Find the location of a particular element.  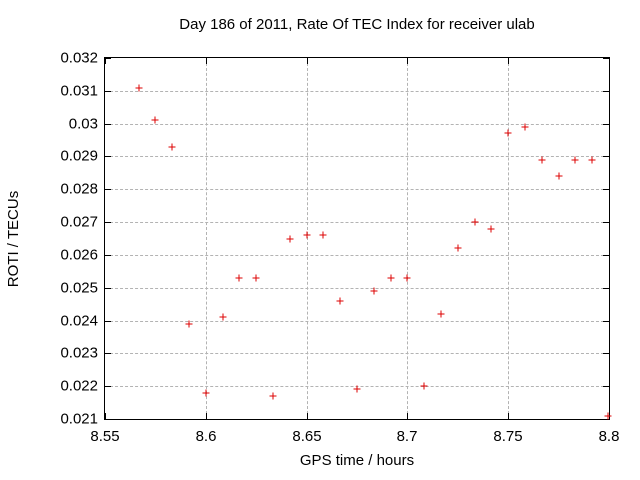

x-axis-title: GPS time / hours is located at coordinates (357, 460).